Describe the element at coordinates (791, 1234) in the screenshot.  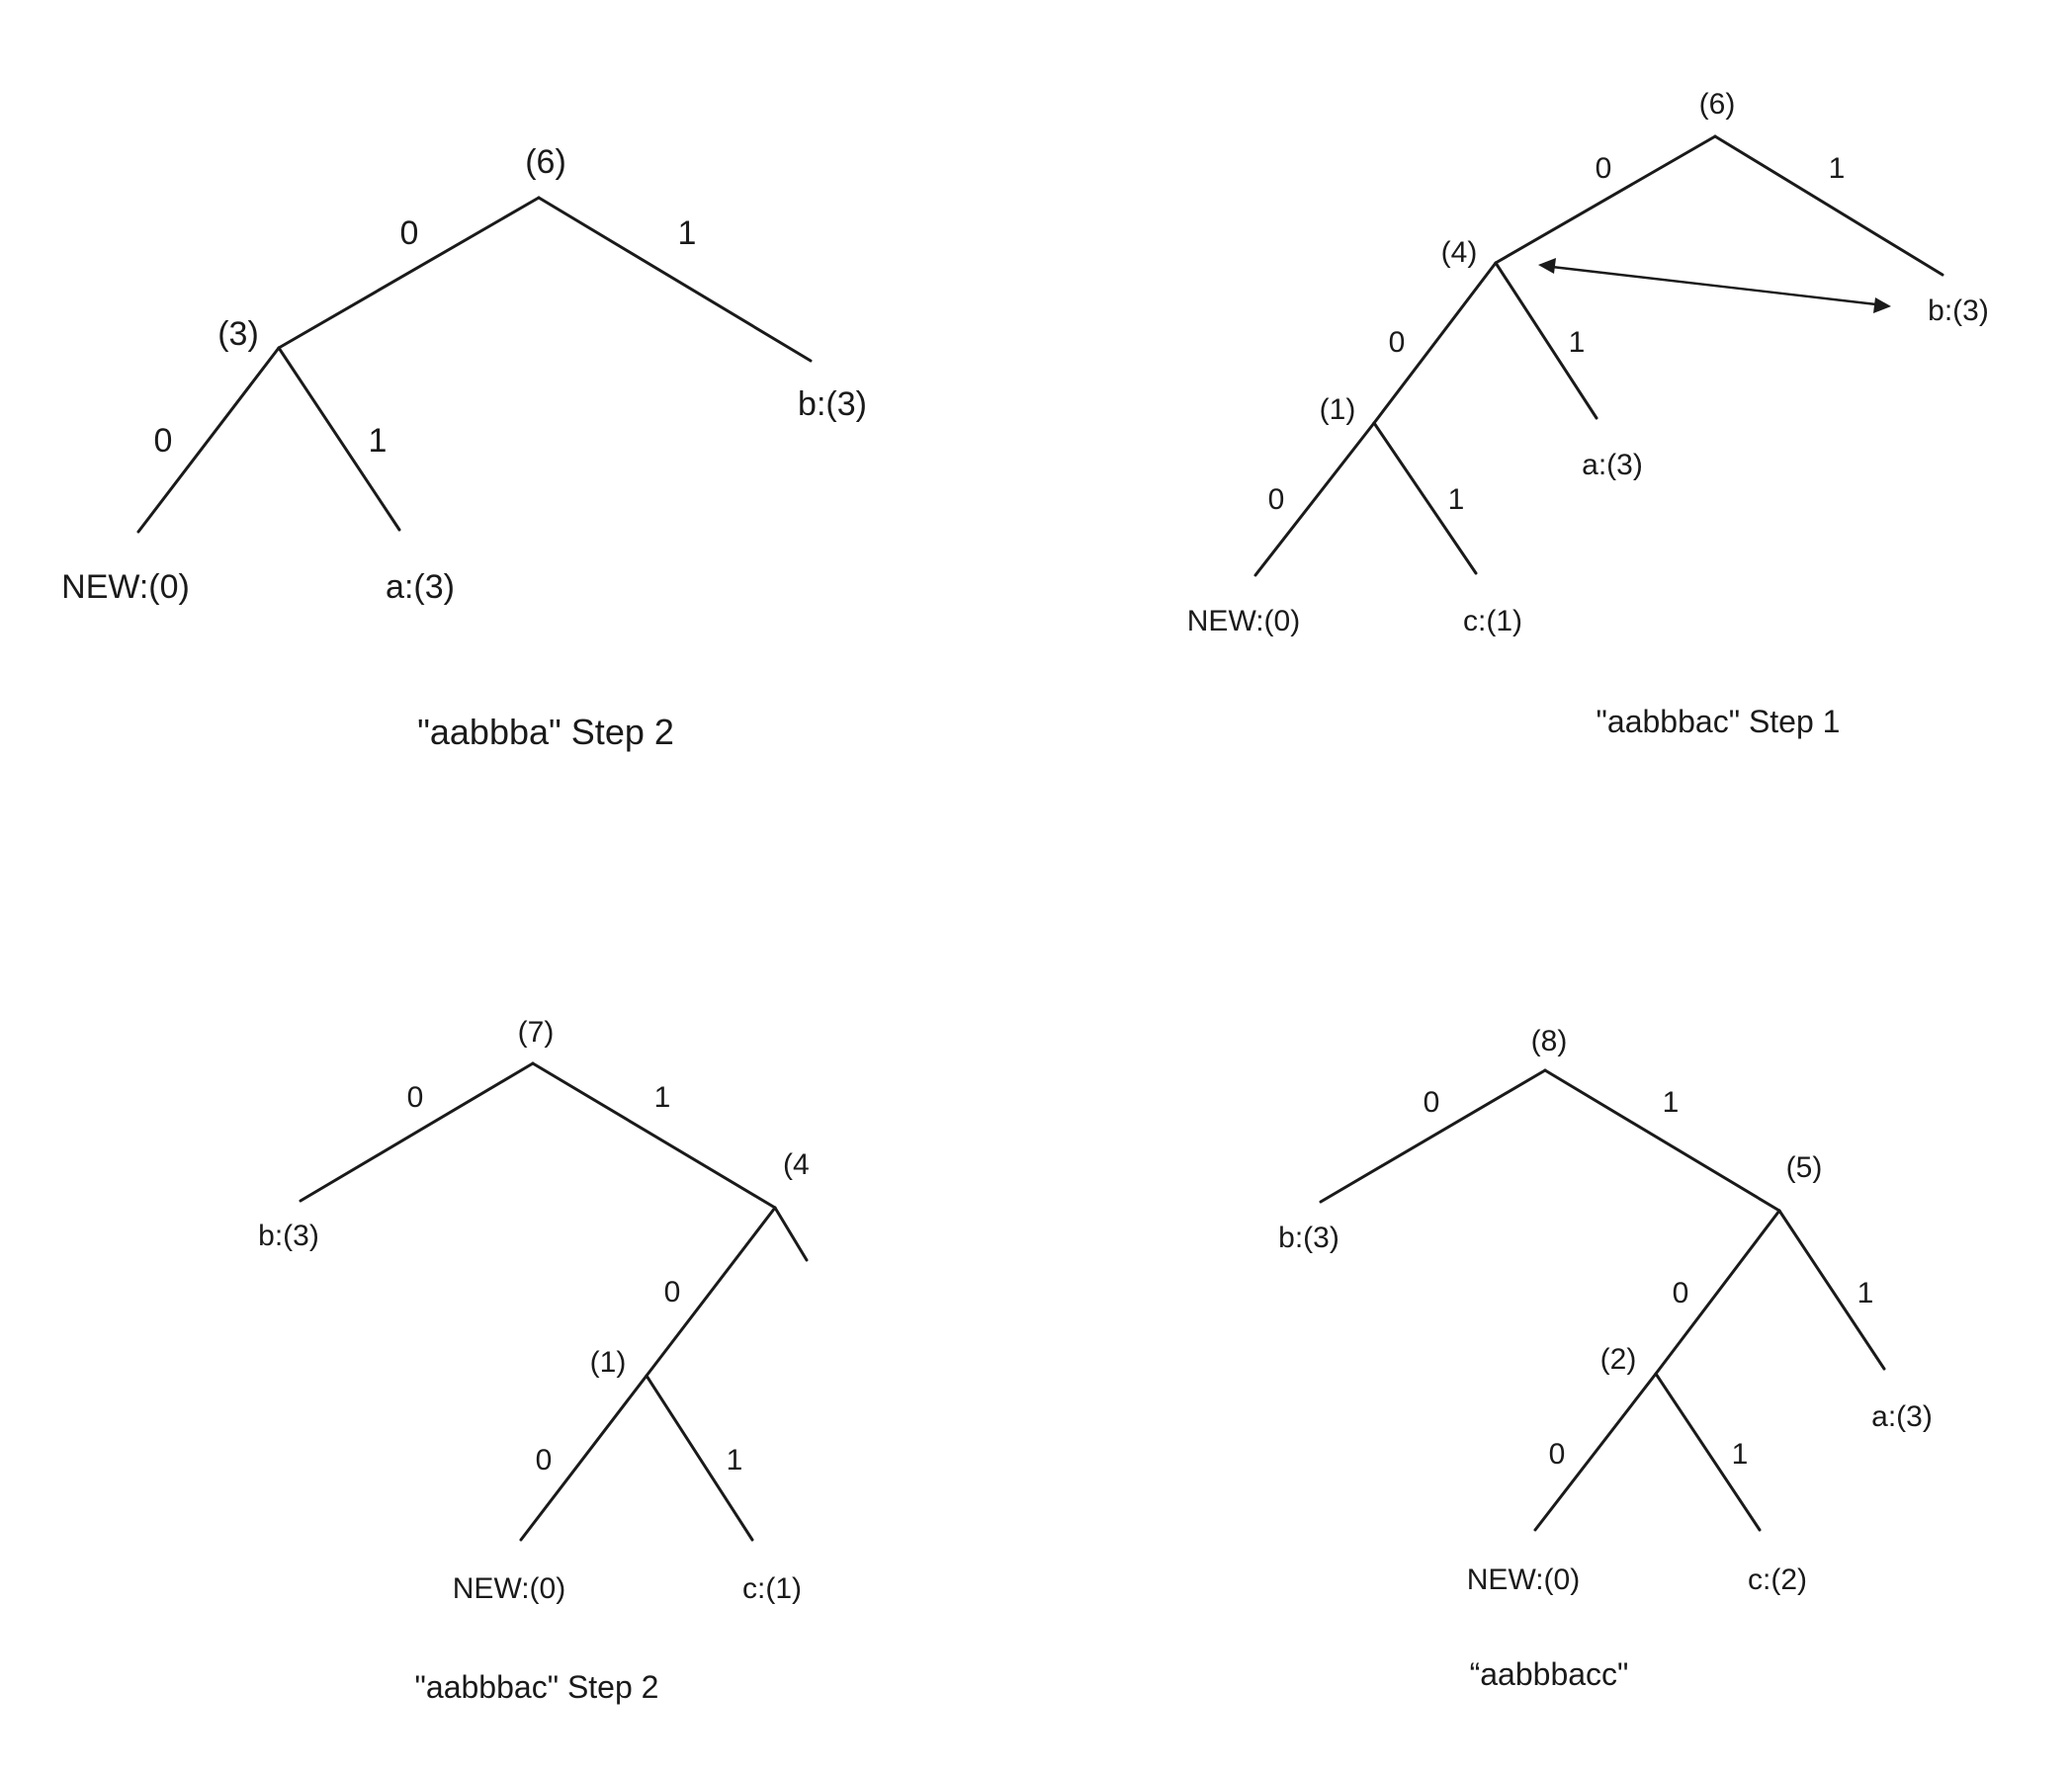
I see `edge-right-right-stub` at that location.